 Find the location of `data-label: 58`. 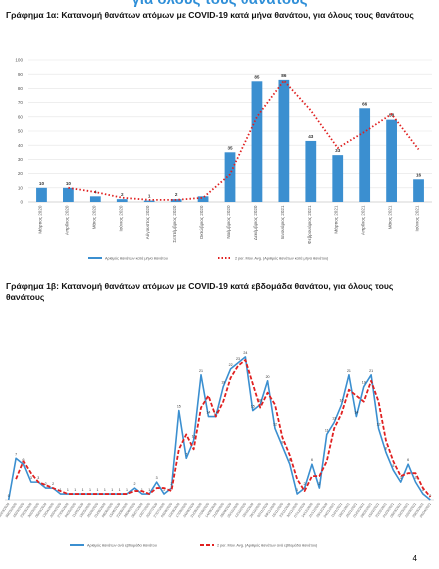

data-label: 58 is located at coordinates (392, 115).